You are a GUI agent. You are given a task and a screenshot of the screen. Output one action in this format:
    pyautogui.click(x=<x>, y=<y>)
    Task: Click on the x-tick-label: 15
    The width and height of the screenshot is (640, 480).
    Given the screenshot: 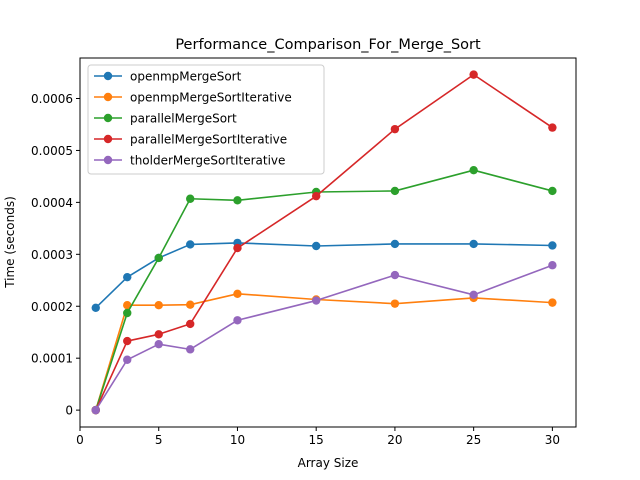 What is the action you would take?
    pyautogui.click(x=316, y=440)
    